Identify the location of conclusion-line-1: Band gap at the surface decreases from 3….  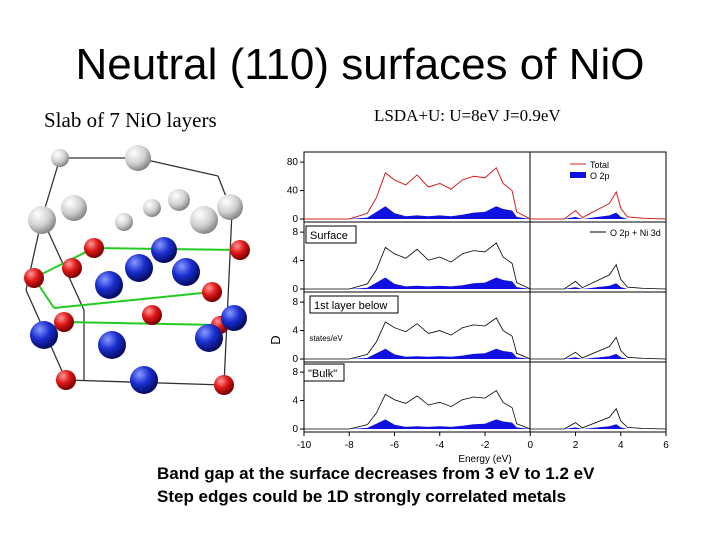
(376, 473).